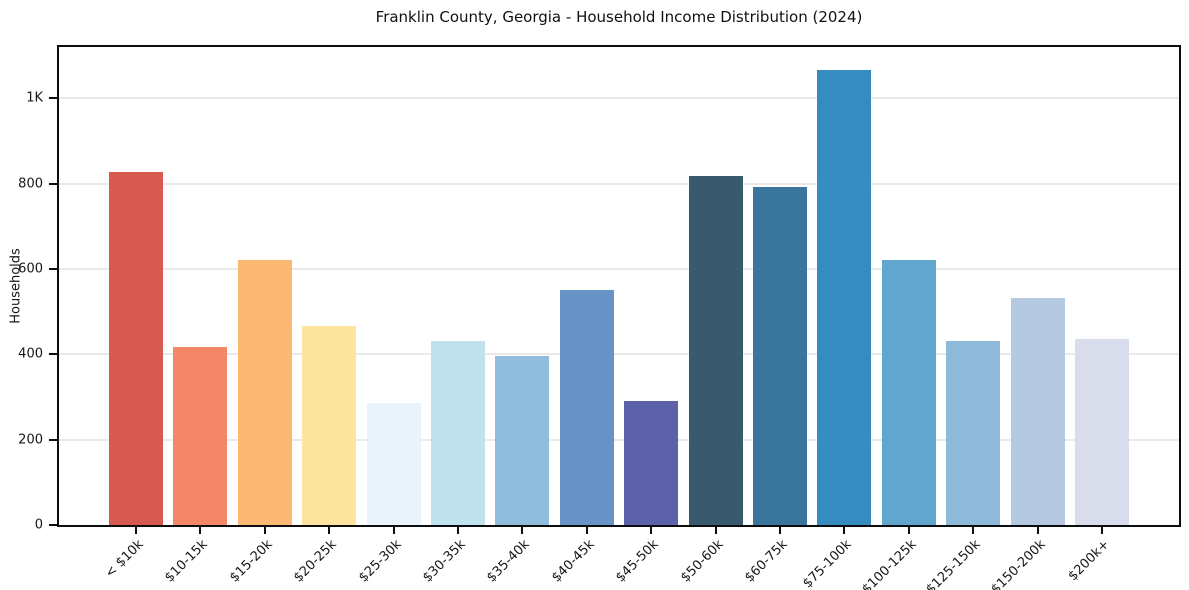 The image size is (1189, 590). What do you see at coordinates (30, 354) in the screenshot?
I see `y-tick-label: 400` at bounding box center [30, 354].